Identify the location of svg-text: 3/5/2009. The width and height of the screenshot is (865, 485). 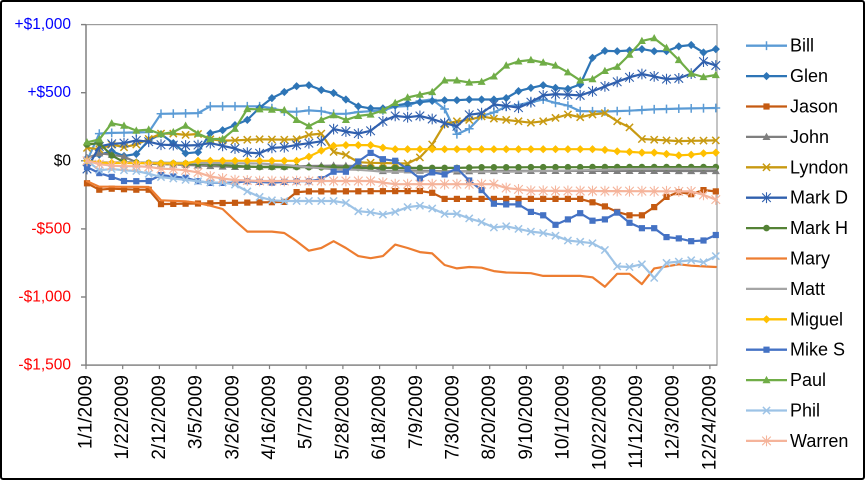
(196, 412).